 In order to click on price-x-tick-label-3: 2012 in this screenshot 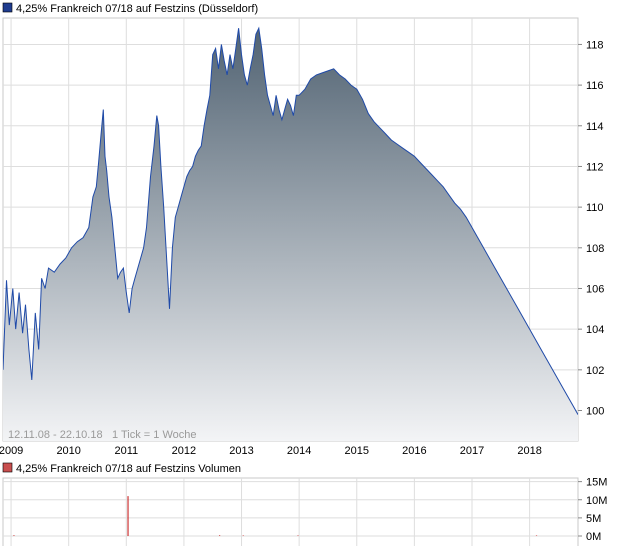, I will do `click(184, 451)`.